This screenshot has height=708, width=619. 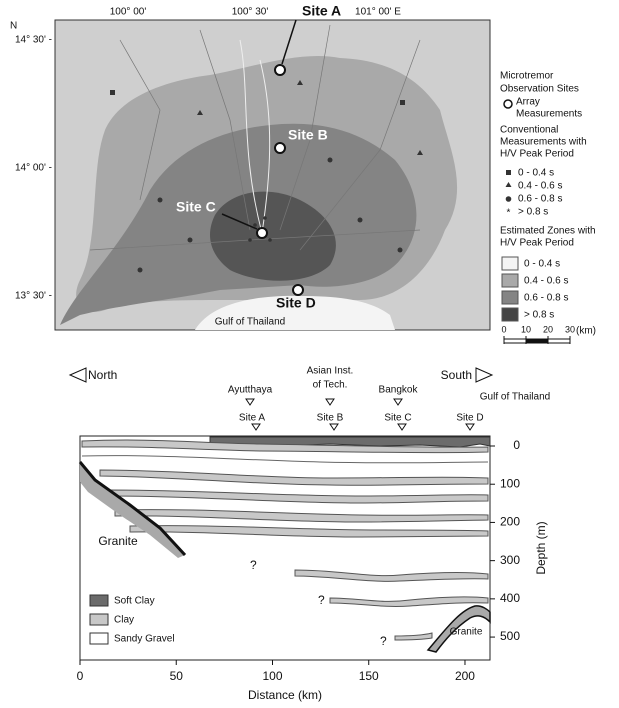 I want to click on y-tick-label: 0, so click(x=516, y=445).